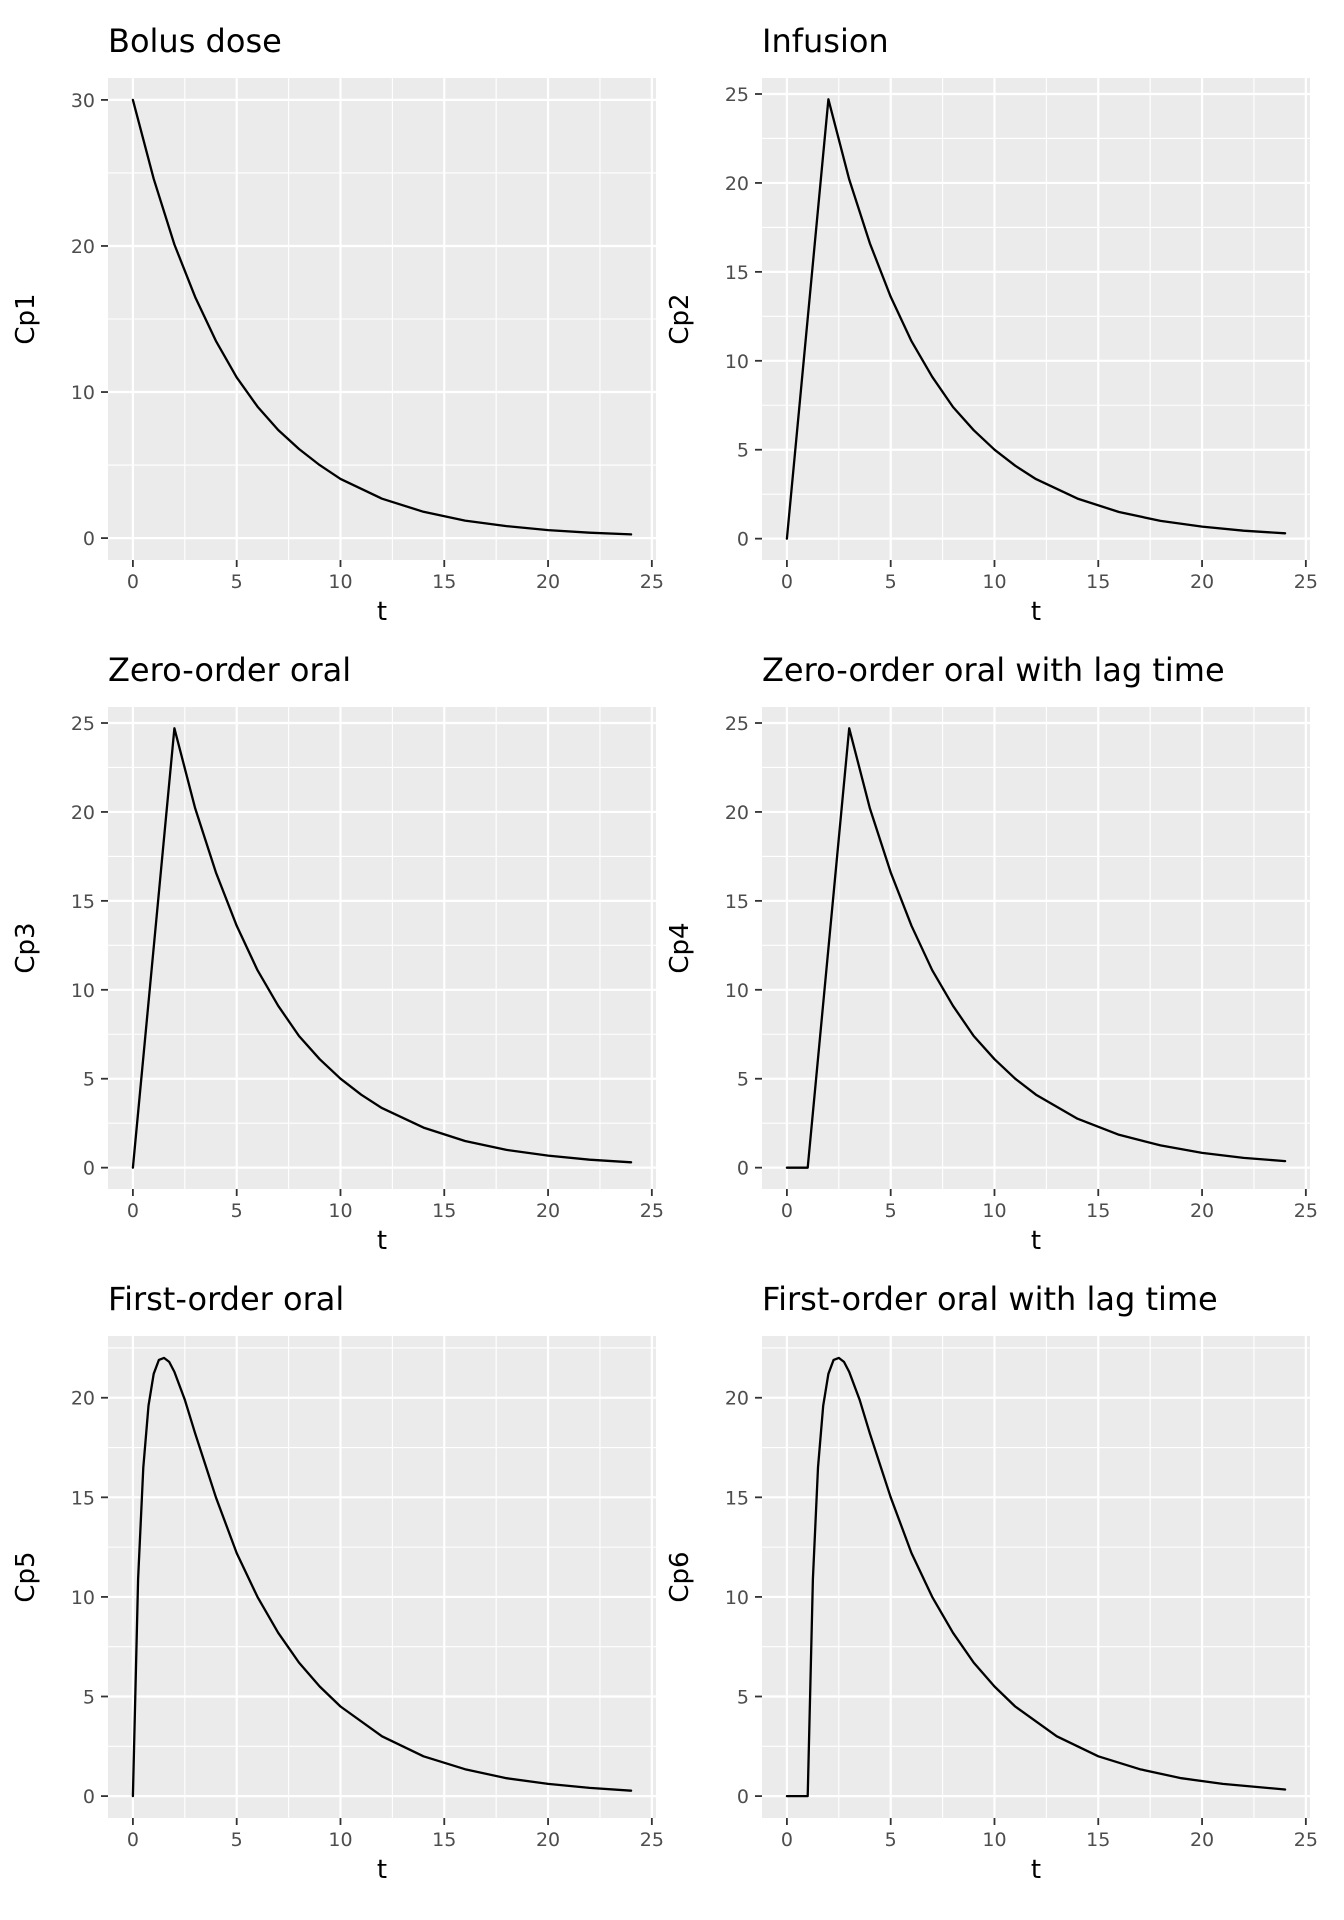 The width and height of the screenshot is (1344, 1920). What do you see at coordinates (83, 101) in the screenshot?
I see `y-tick-label: 30` at bounding box center [83, 101].